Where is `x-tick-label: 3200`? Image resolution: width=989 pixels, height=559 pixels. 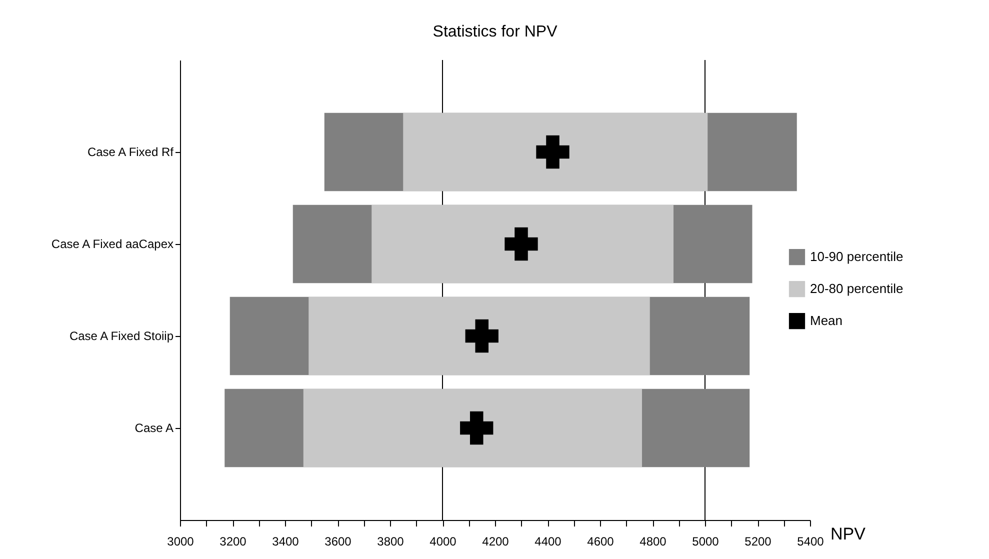 x-tick-label: 3200 is located at coordinates (233, 541).